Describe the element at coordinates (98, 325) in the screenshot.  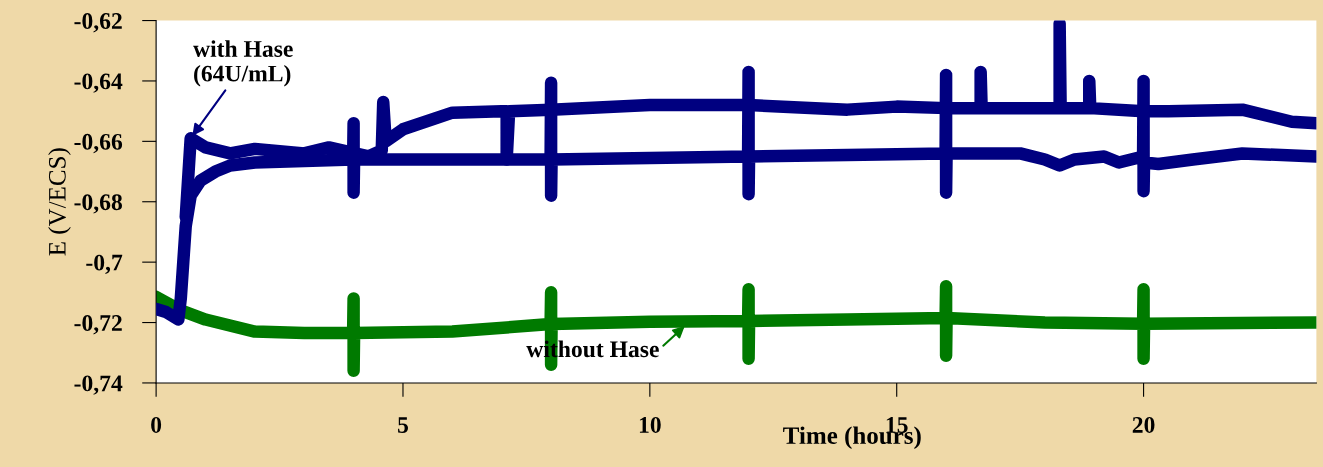
I see `y-tick-label: -0,72` at that location.